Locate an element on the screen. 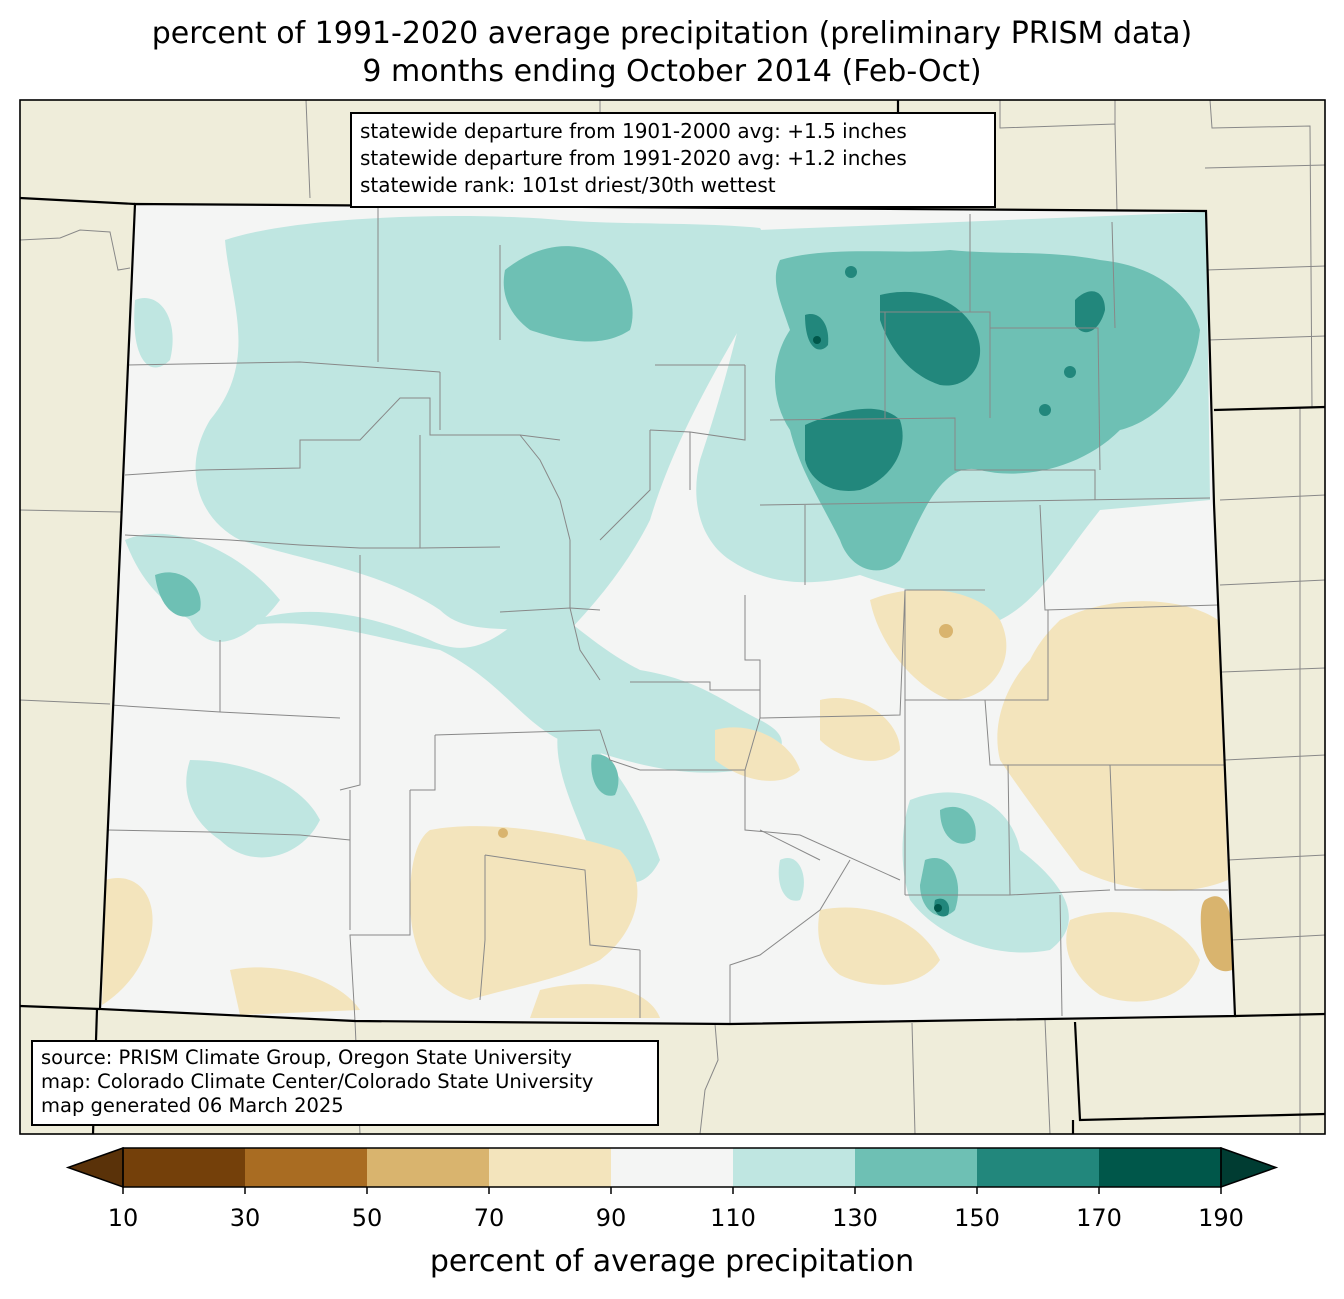  colorbar-tick-label: 90 is located at coordinates (611, 1218).